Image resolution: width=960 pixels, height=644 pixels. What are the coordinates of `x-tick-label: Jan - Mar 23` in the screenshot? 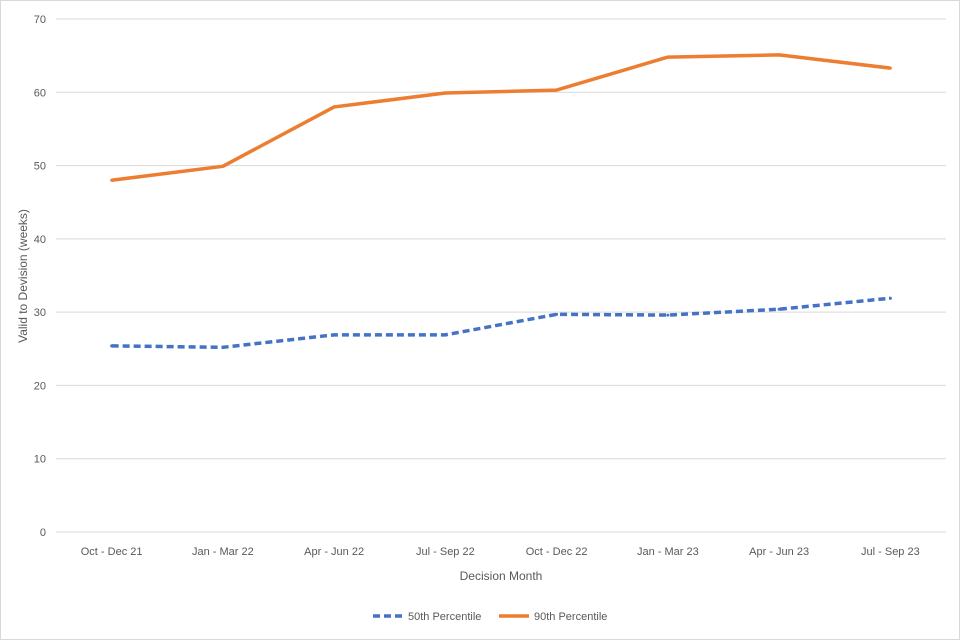 It's located at (668, 552).